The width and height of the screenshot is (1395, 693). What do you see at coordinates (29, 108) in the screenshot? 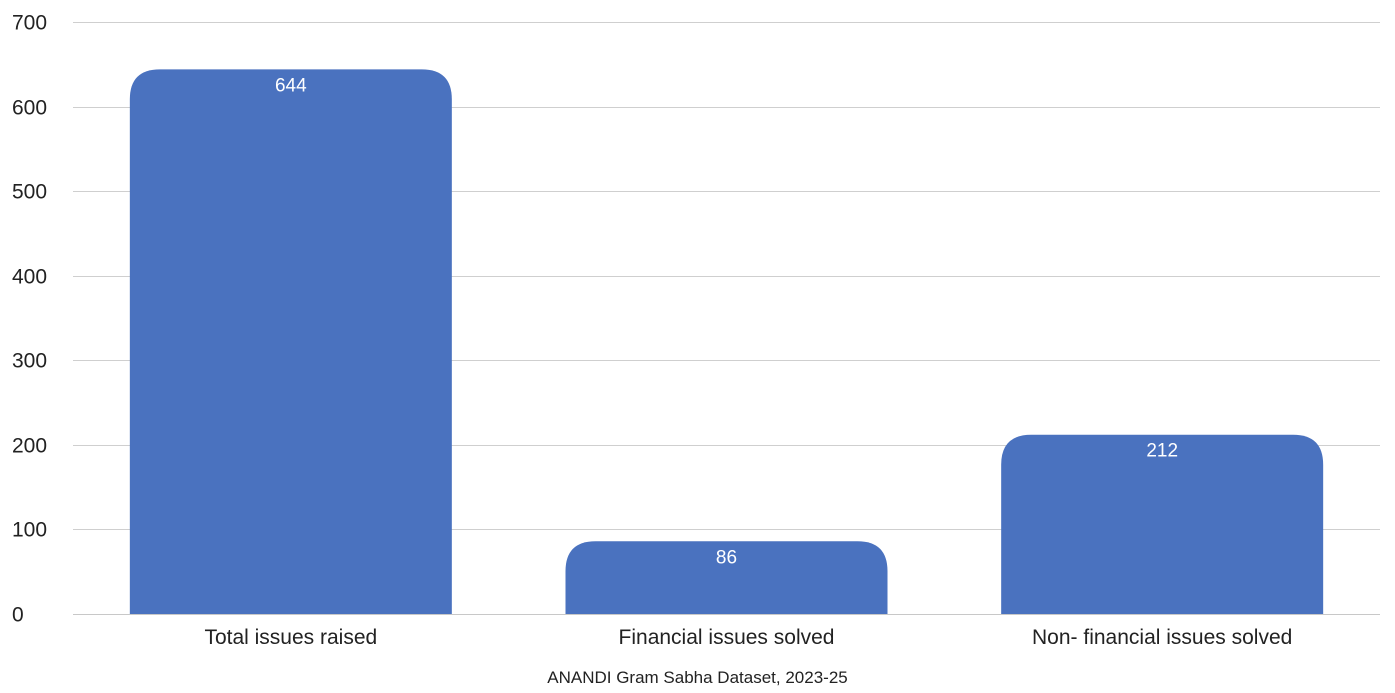
I see `y-tick-label: 600` at bounding box center [29, 108].